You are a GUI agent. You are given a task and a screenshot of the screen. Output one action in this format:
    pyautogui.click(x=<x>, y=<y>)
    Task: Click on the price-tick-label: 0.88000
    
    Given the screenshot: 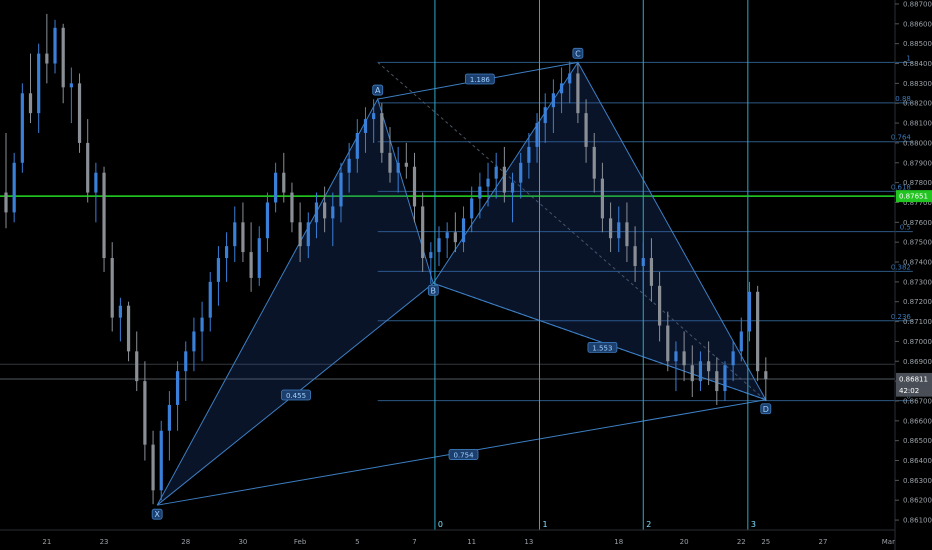 What is the action you would take?
    pyautogui.click(x=917, y=143)
    